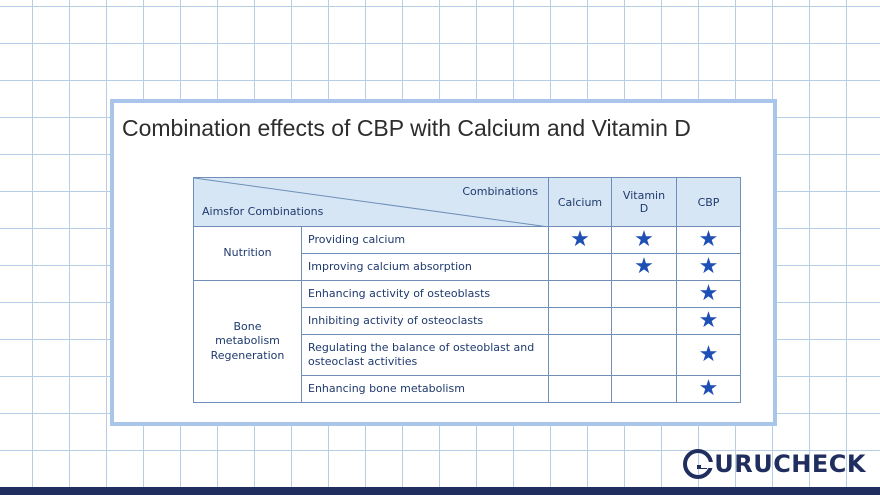  What do you see at coordinates (263, 211) in the screenshot?
I see `aims-label: Aimsfor Combinations` at bounding box center [263, 211].